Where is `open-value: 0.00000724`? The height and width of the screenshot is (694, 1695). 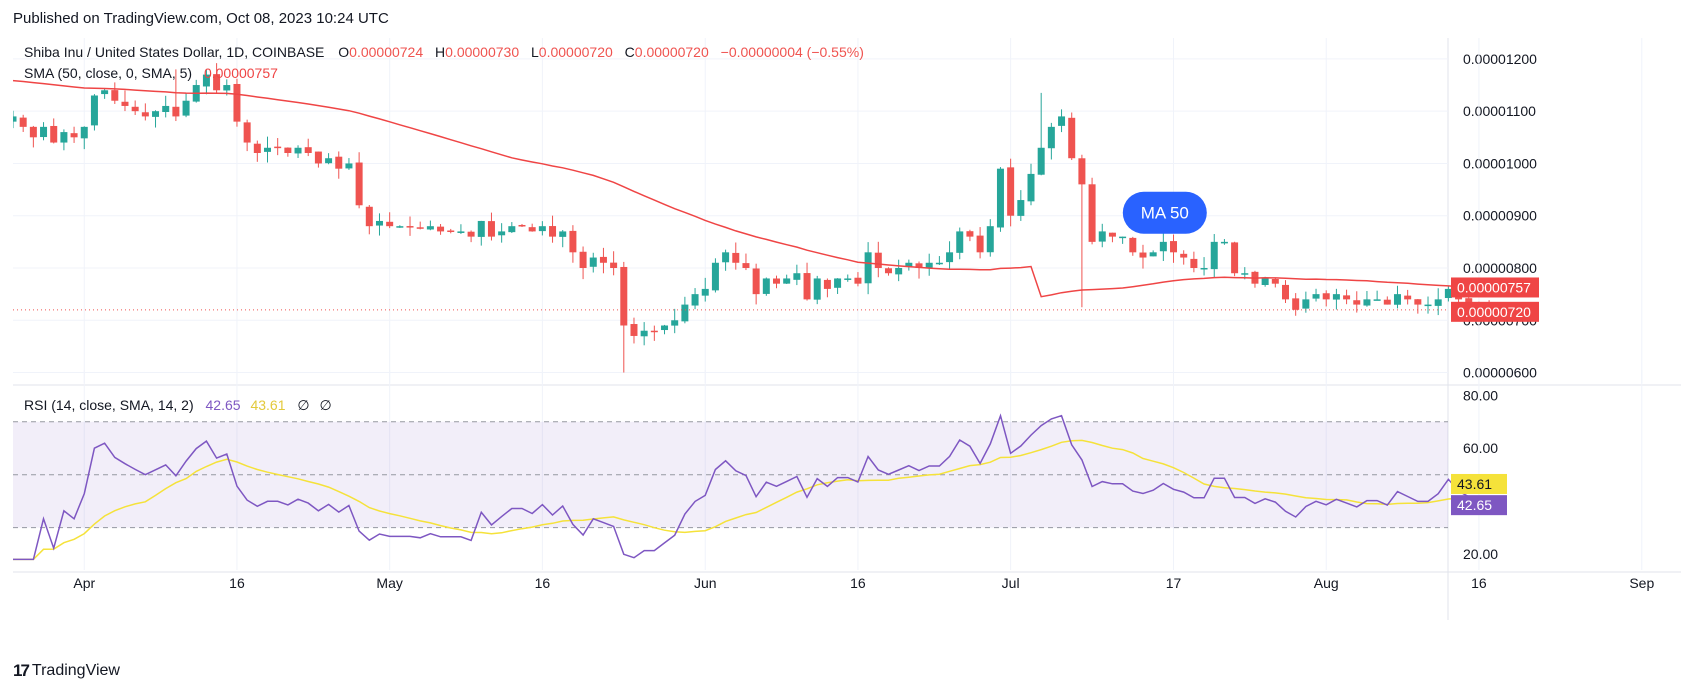 open-value: 0.00000724 is located at coordinates (386, 52).